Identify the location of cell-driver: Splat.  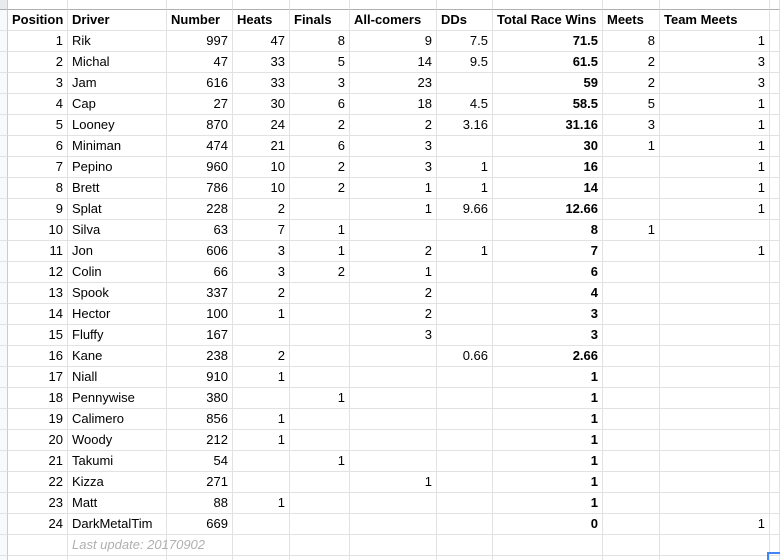
(117, 209).